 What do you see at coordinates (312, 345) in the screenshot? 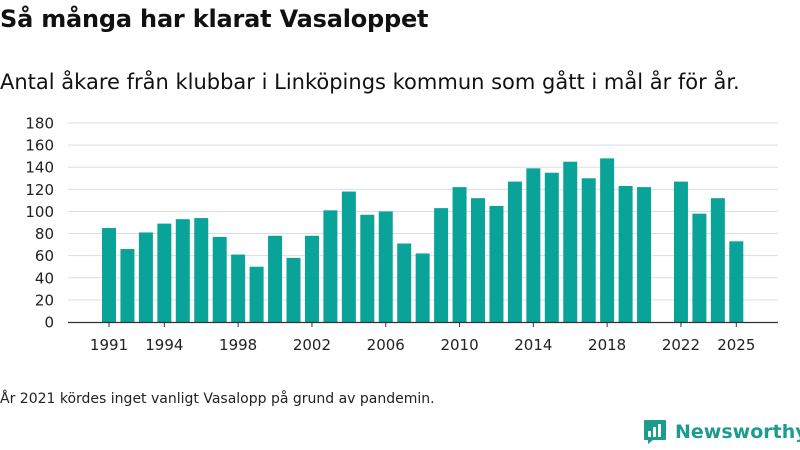
I see `x-tick-label: 2002` at bounding box center [312, 345].